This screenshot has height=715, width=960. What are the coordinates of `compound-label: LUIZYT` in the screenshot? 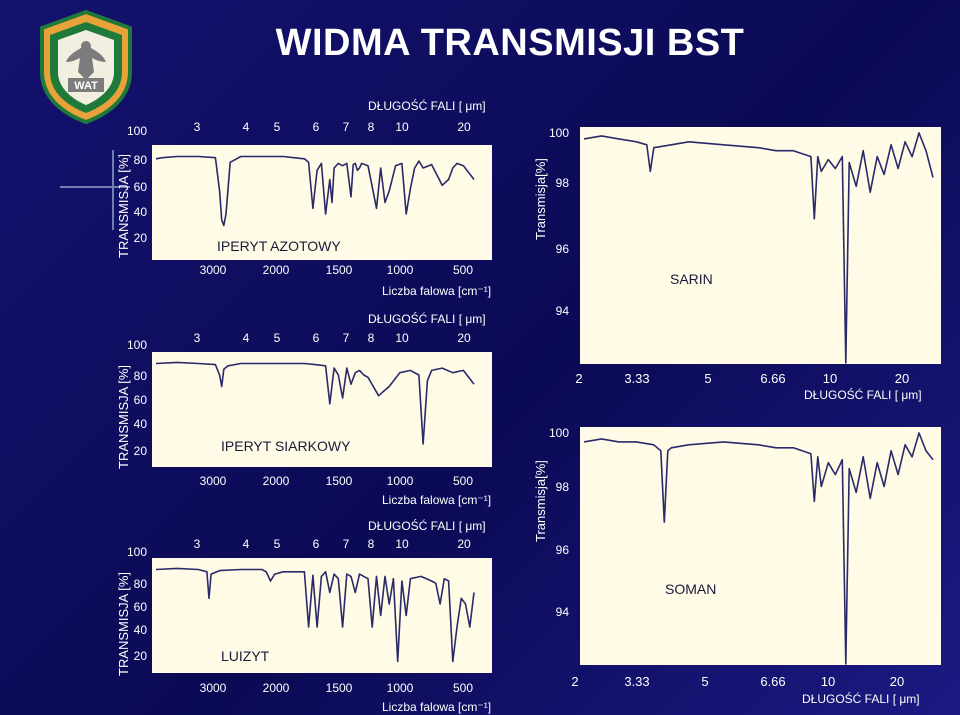 It's located at (245, 656).